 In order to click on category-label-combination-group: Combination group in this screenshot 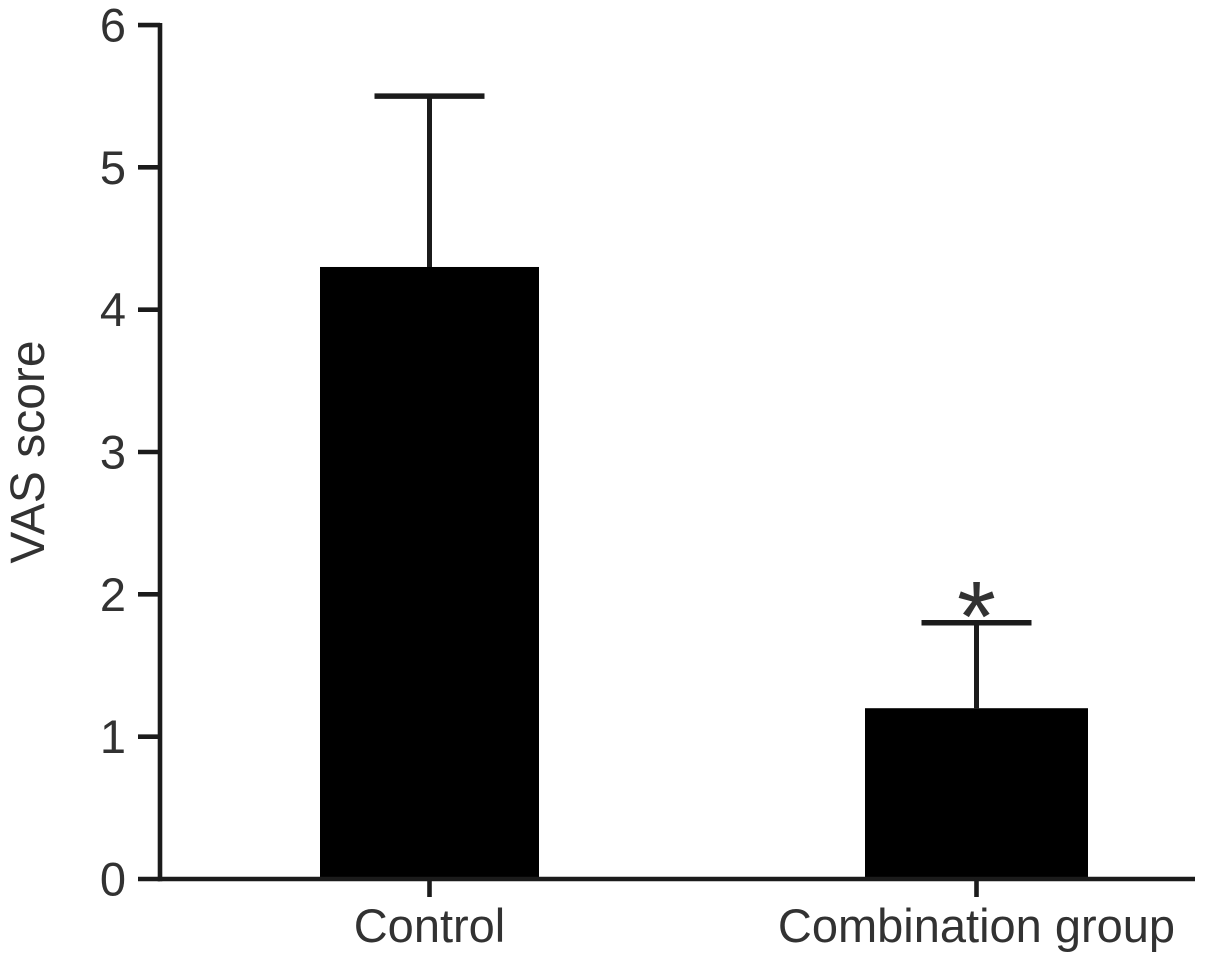, I will do `click(976, 925)`.